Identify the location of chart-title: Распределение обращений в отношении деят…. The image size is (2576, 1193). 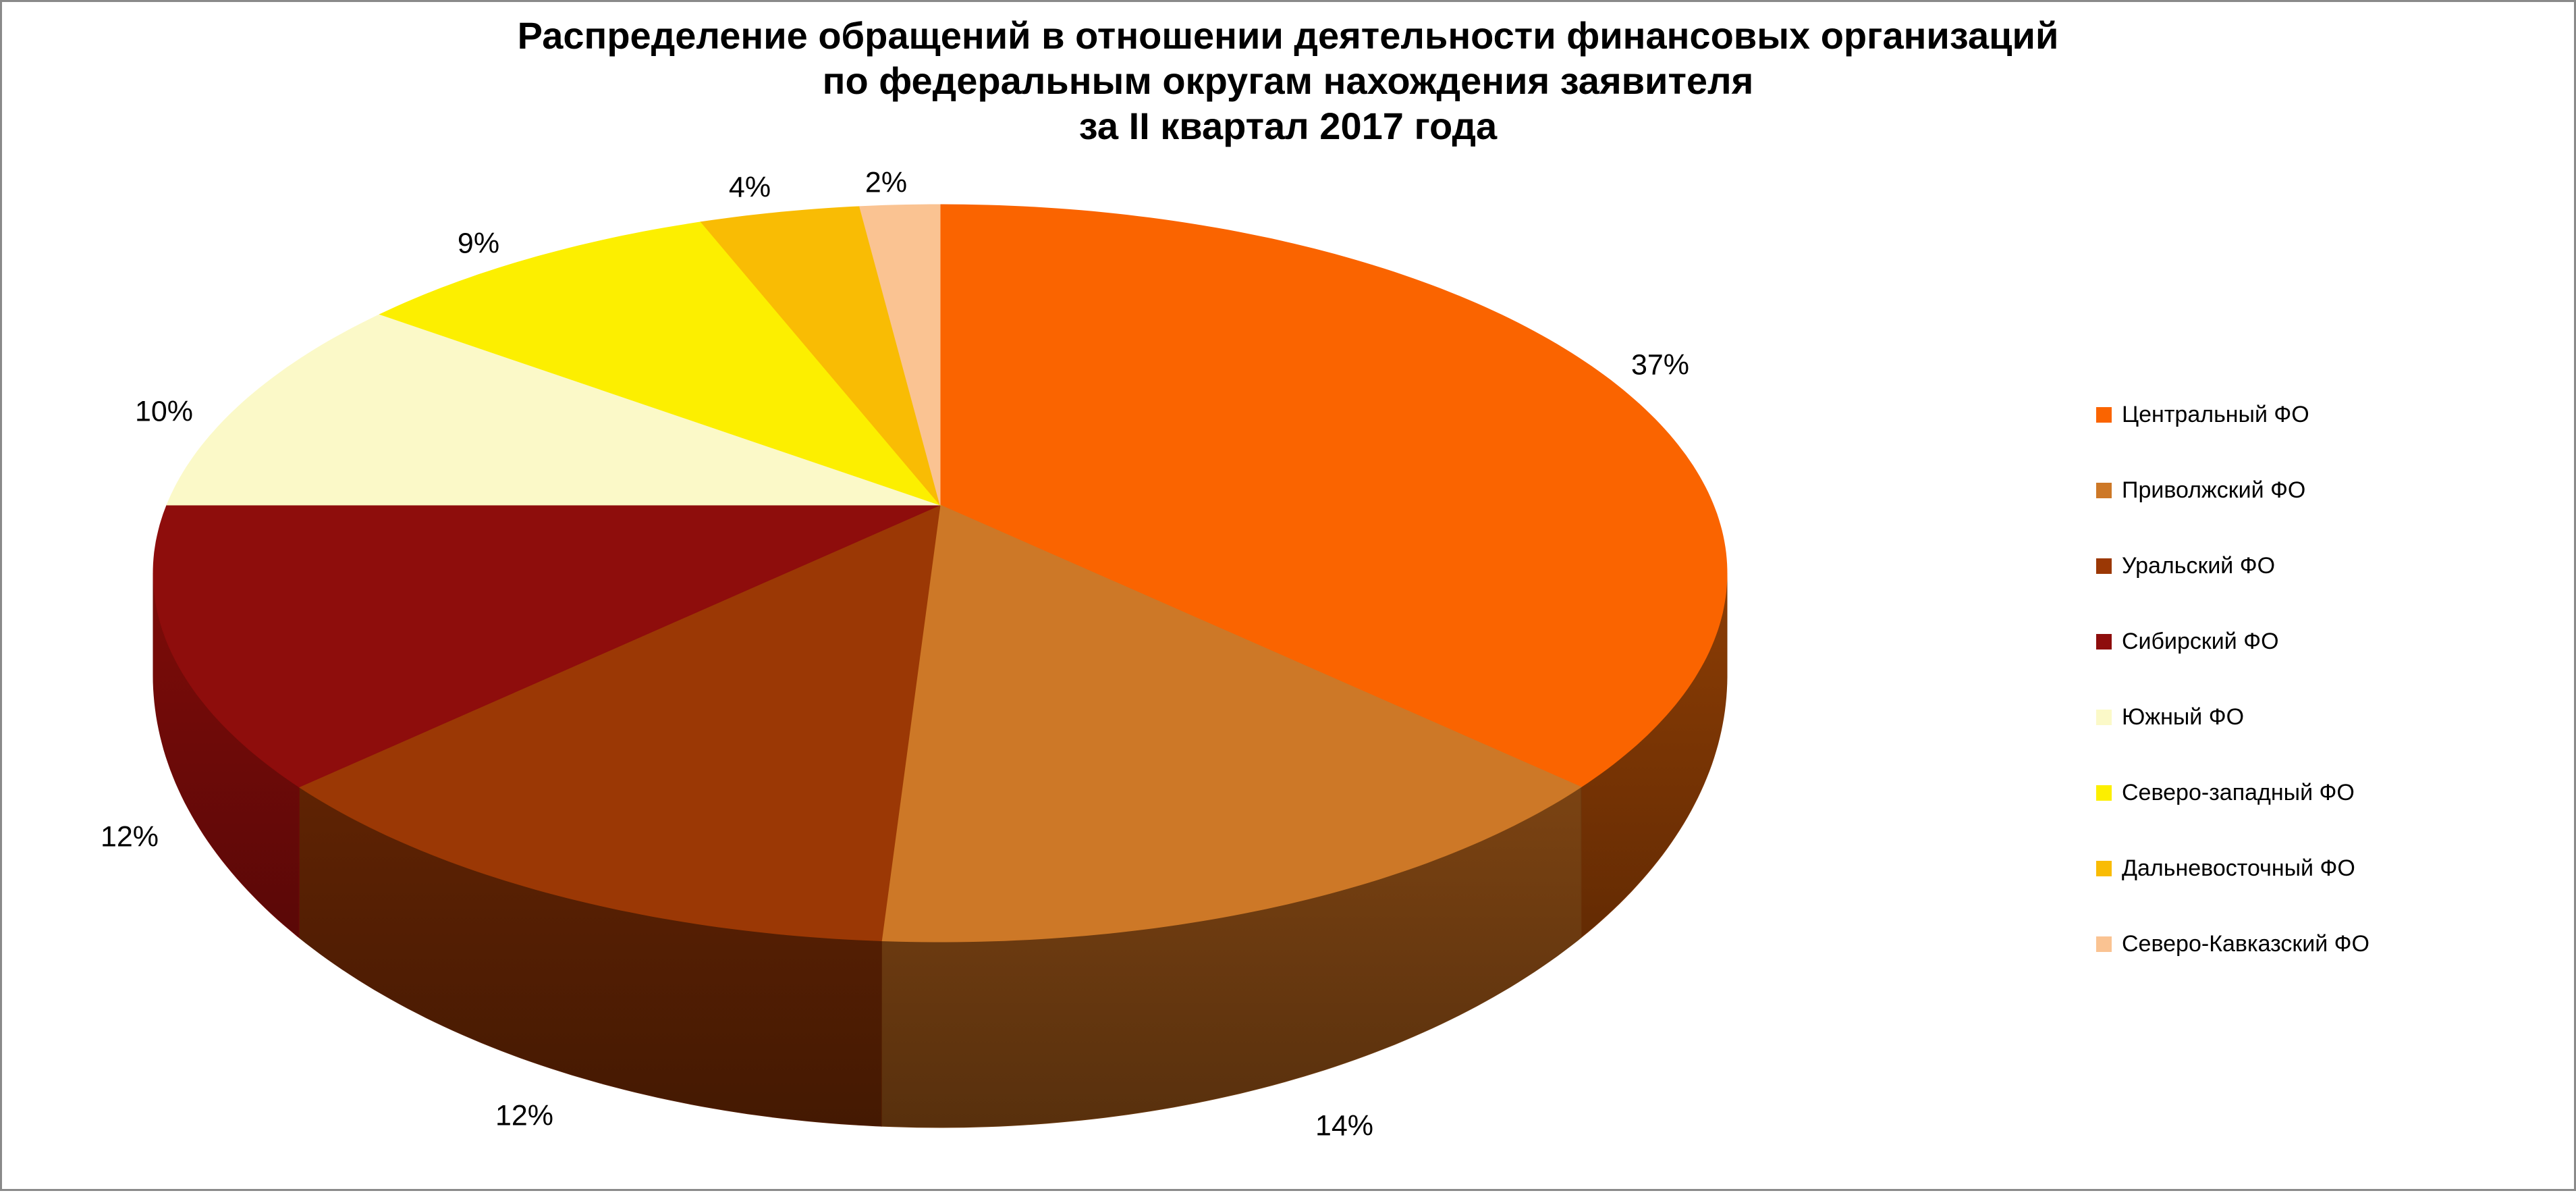
(1288, 81).